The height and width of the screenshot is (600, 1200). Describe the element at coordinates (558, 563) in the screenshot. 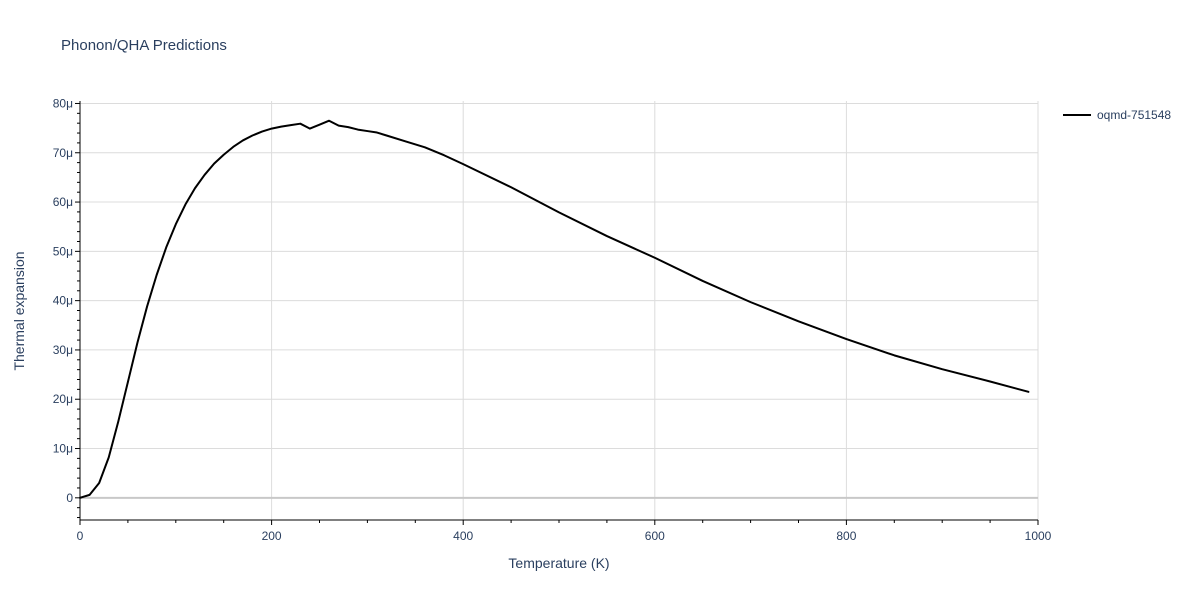

I see `x-axis-title: Temperature (K)` at that location.